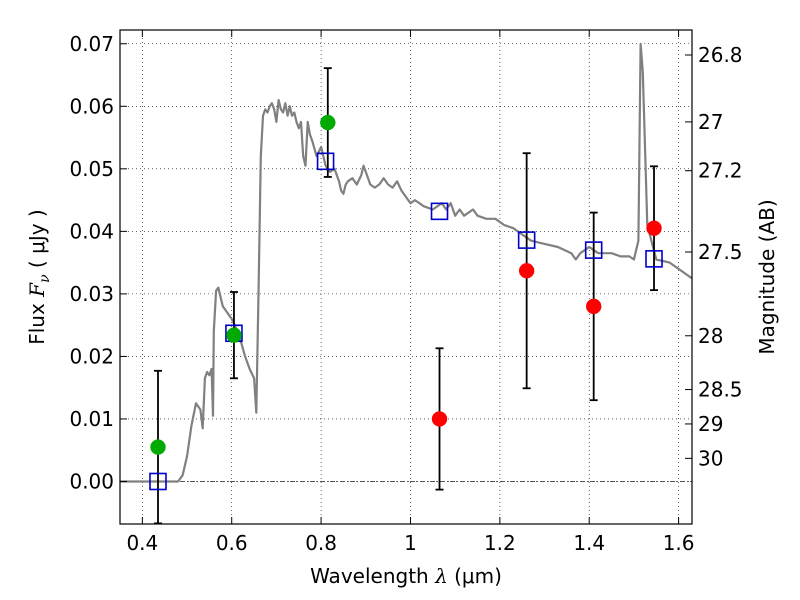 This screenshot has height=600, width=800. Describe the element at coordinates (710, 458) in the screenshot. I see `y2-tick-label: 30` at that location.